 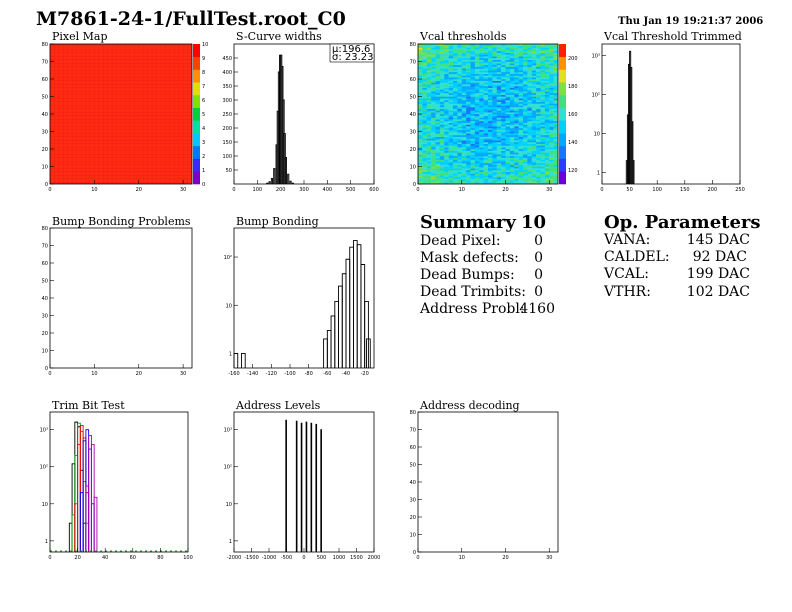 What do you see at coordinates (45, 317) in the screenshot?
I see `bump-bonding-problems-ytick-label: 30` at bounding box center [45, 317].